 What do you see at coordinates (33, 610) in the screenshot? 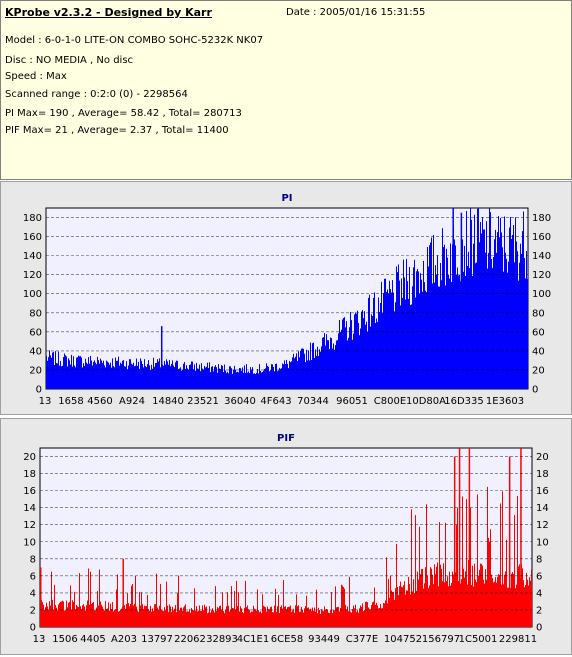
I see `y-tick-label-left: 2` at bounding box center [33, 610].